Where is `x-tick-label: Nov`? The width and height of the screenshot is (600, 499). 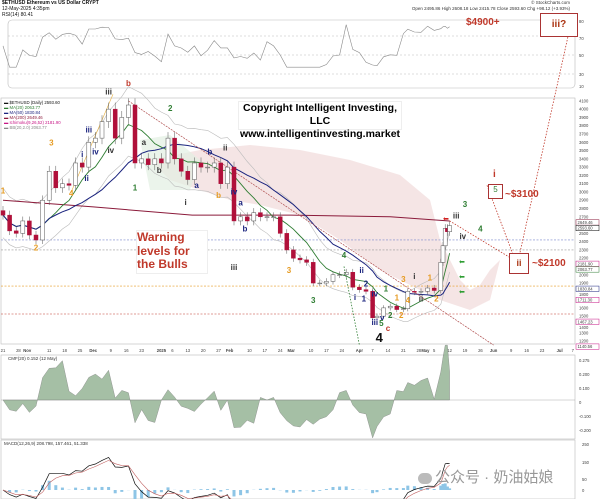 x-tick-label: Nov is located at coordinates (27, 350).